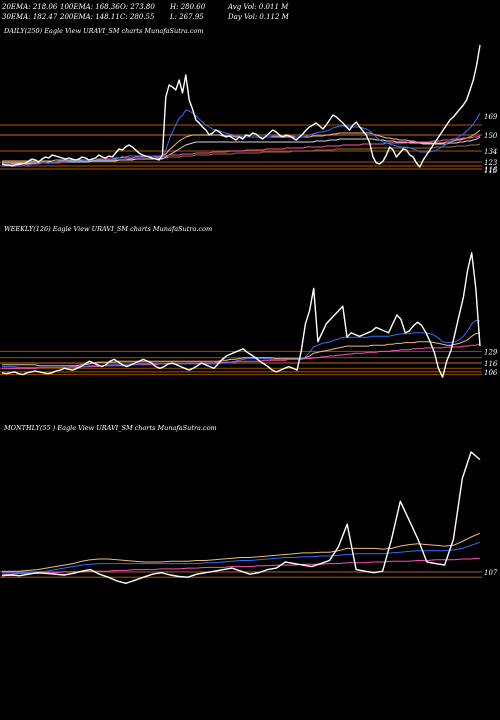  What do you see at coordinates (491, 352) in the screenshot?
I see `price-tick-label-1-0: 129` at bounding box center [491, 352].